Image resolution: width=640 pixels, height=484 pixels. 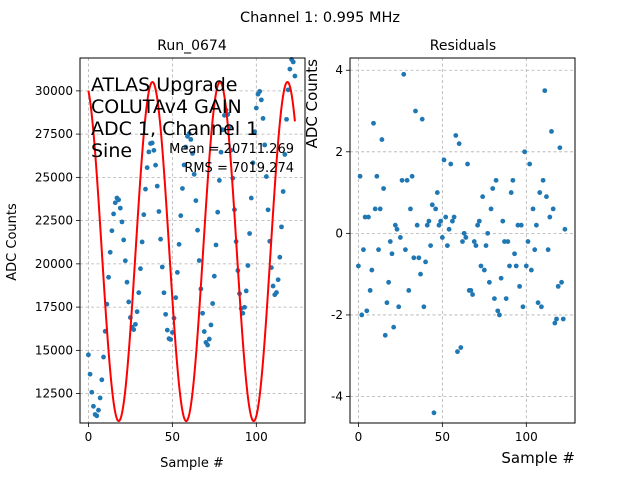 What do you see at coordinates (526, 437) in the screenshot?
I see `x-tick-label: 100` at bounding box center [526, 437].